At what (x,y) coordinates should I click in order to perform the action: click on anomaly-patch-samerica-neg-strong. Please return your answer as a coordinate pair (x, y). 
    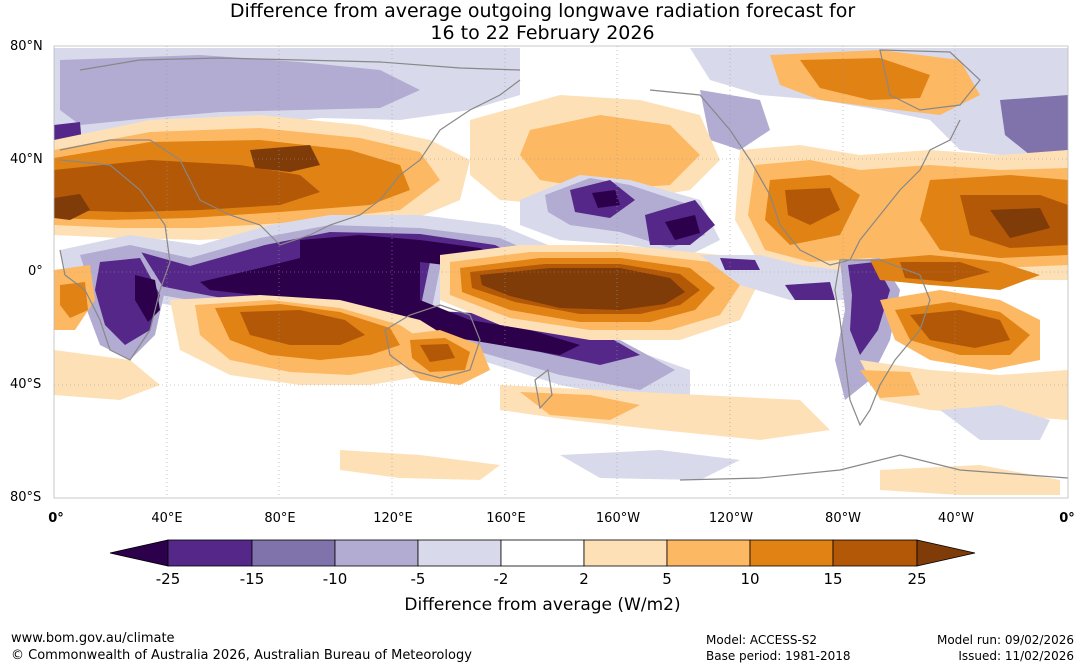
    Looking at the image, I should click on (869, 308).